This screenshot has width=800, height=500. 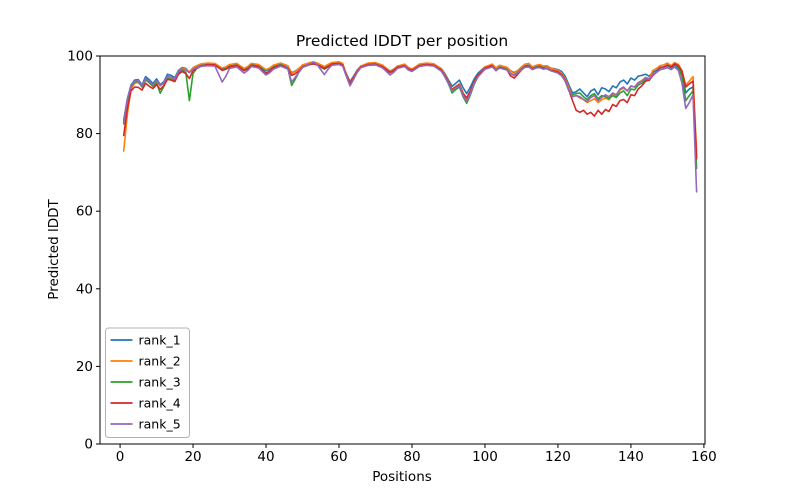 I want to click on x-tick-label: 120, so click(x=558, y=457).